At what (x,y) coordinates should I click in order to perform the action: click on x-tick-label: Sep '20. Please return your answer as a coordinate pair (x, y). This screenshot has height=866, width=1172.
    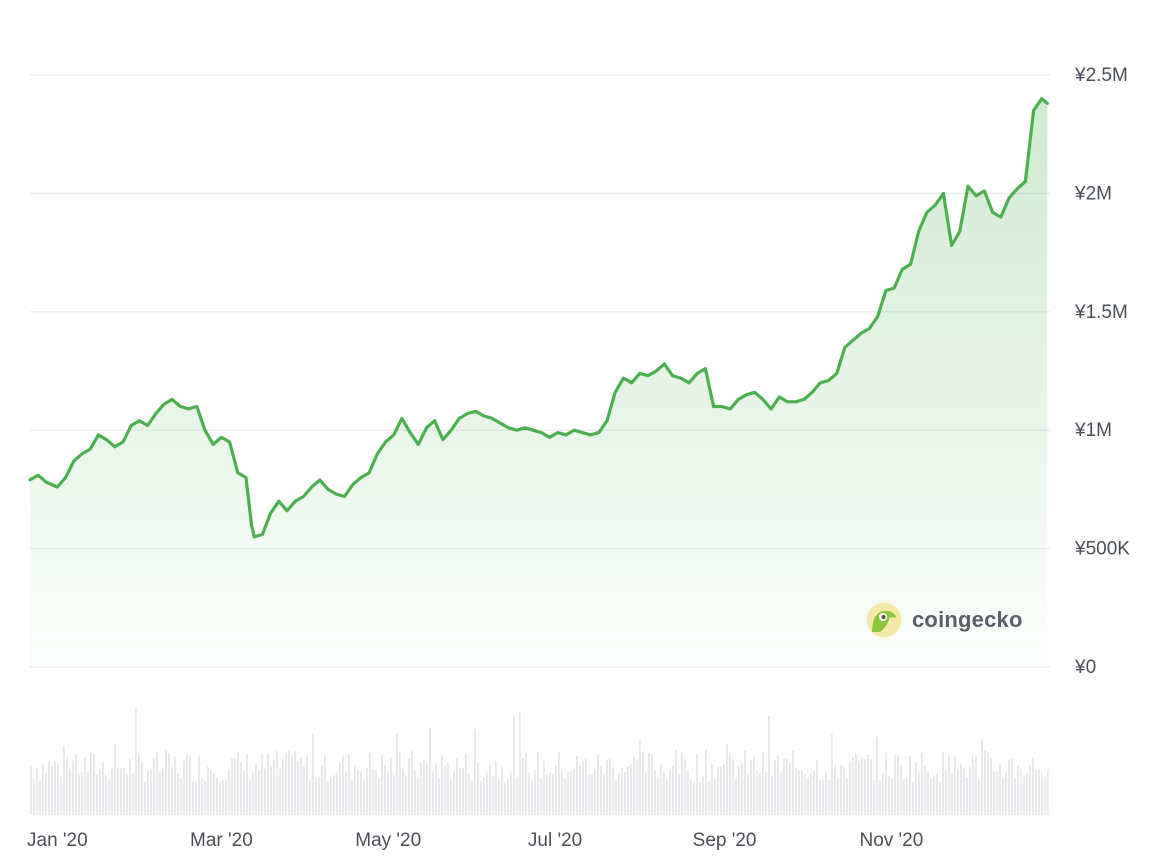
    Looking at the image, I should click on (725, 840).